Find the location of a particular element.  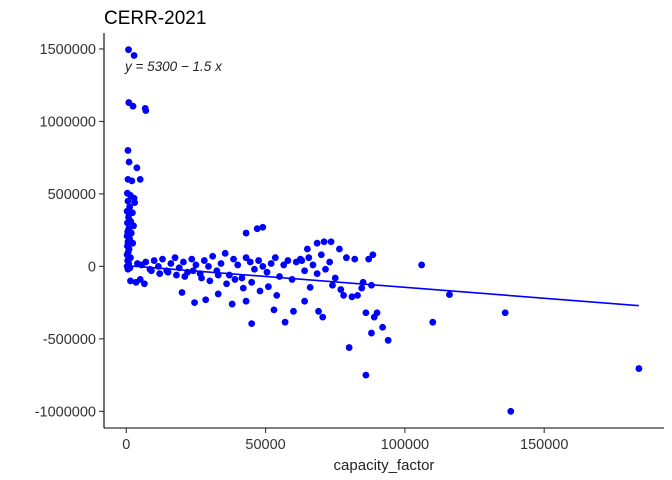

chart-title: CERR-2021 is located at coordinates (155, 18).